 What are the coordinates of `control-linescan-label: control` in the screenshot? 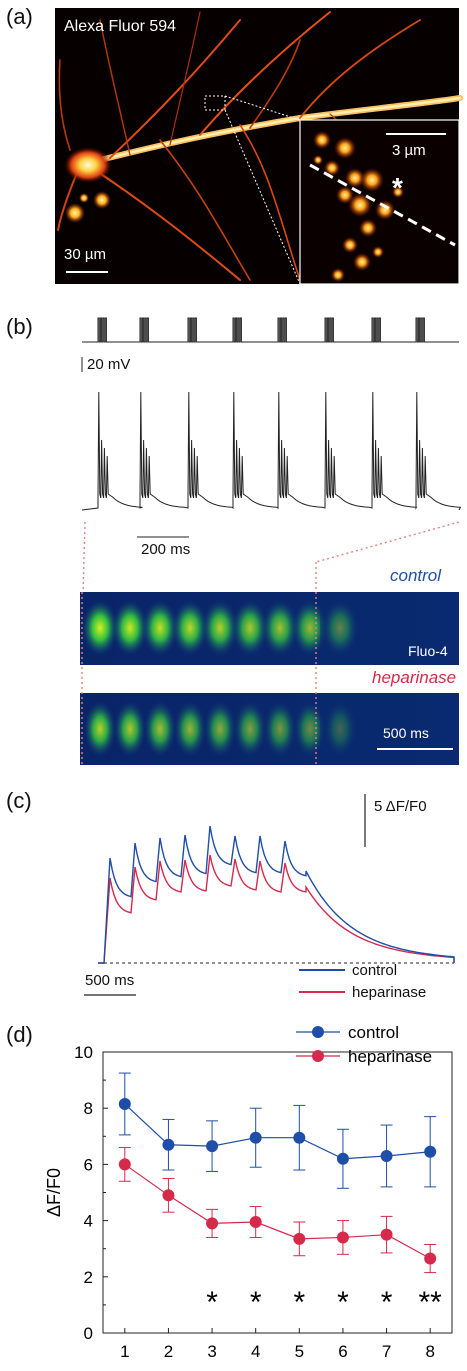 It's located at (416, 575).